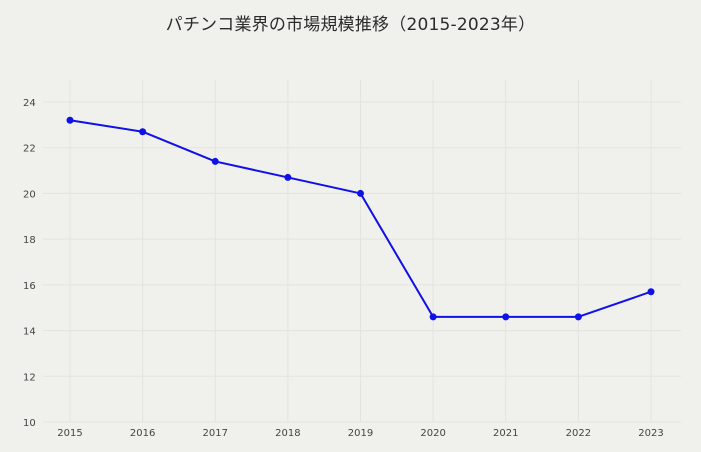 Image resolution: width=701 pixels, height=452 pixels. What do you see at coordinates (578, 433) in the screenshot?
I see `x-tick-label: 2022` at bounding box center [578, 433].